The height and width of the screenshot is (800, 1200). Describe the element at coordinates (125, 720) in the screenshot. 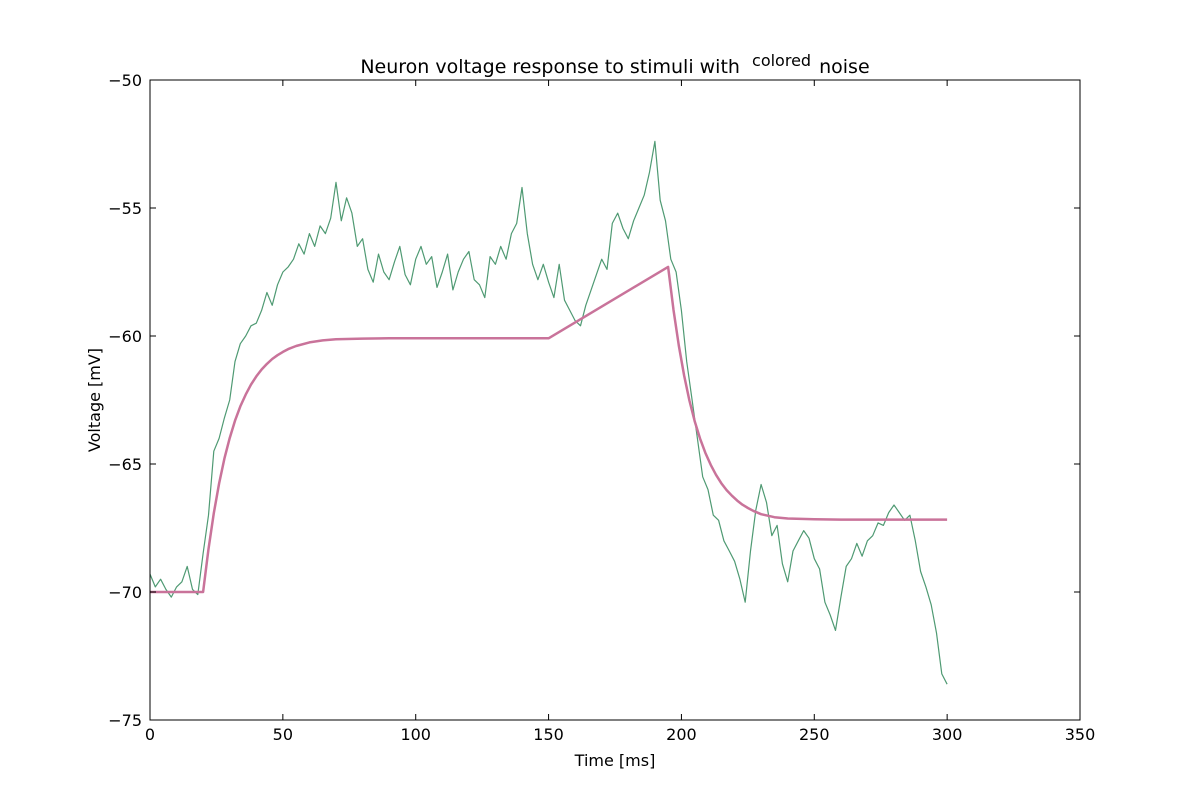

I see `y-tick-label: −75` at that location.